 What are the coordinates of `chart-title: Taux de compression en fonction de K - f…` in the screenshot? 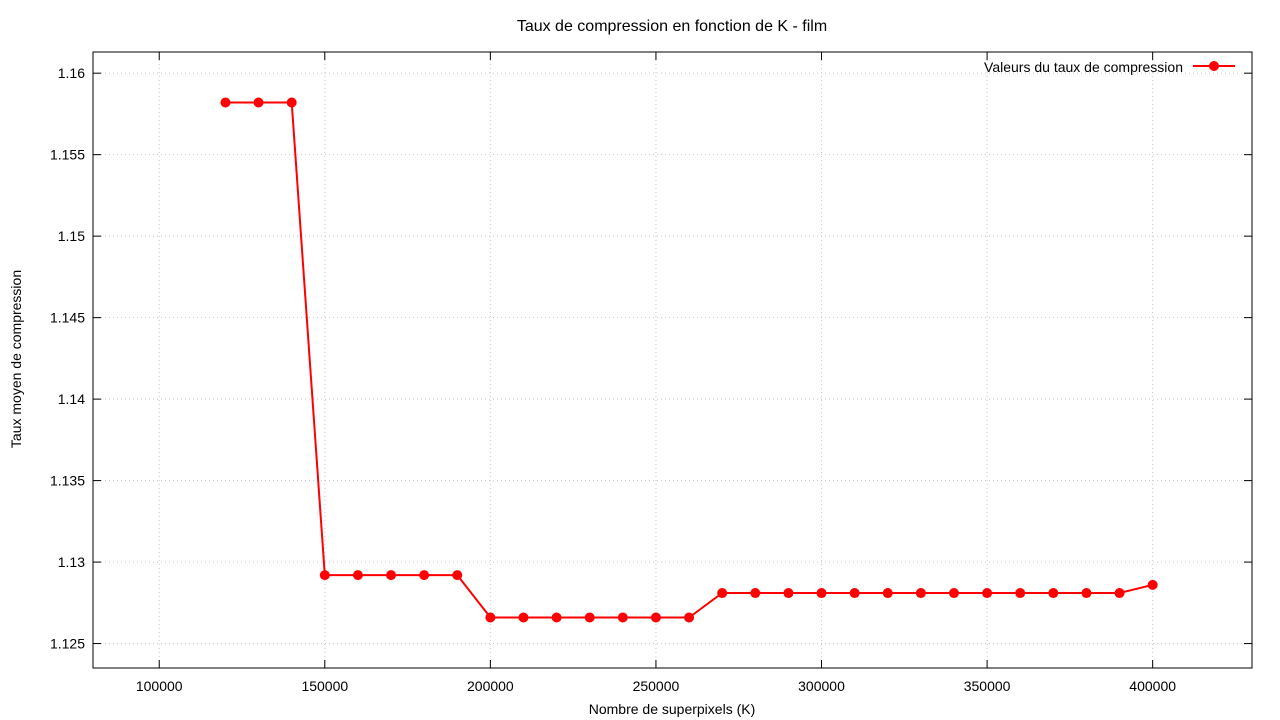 It's located at (672, 26).